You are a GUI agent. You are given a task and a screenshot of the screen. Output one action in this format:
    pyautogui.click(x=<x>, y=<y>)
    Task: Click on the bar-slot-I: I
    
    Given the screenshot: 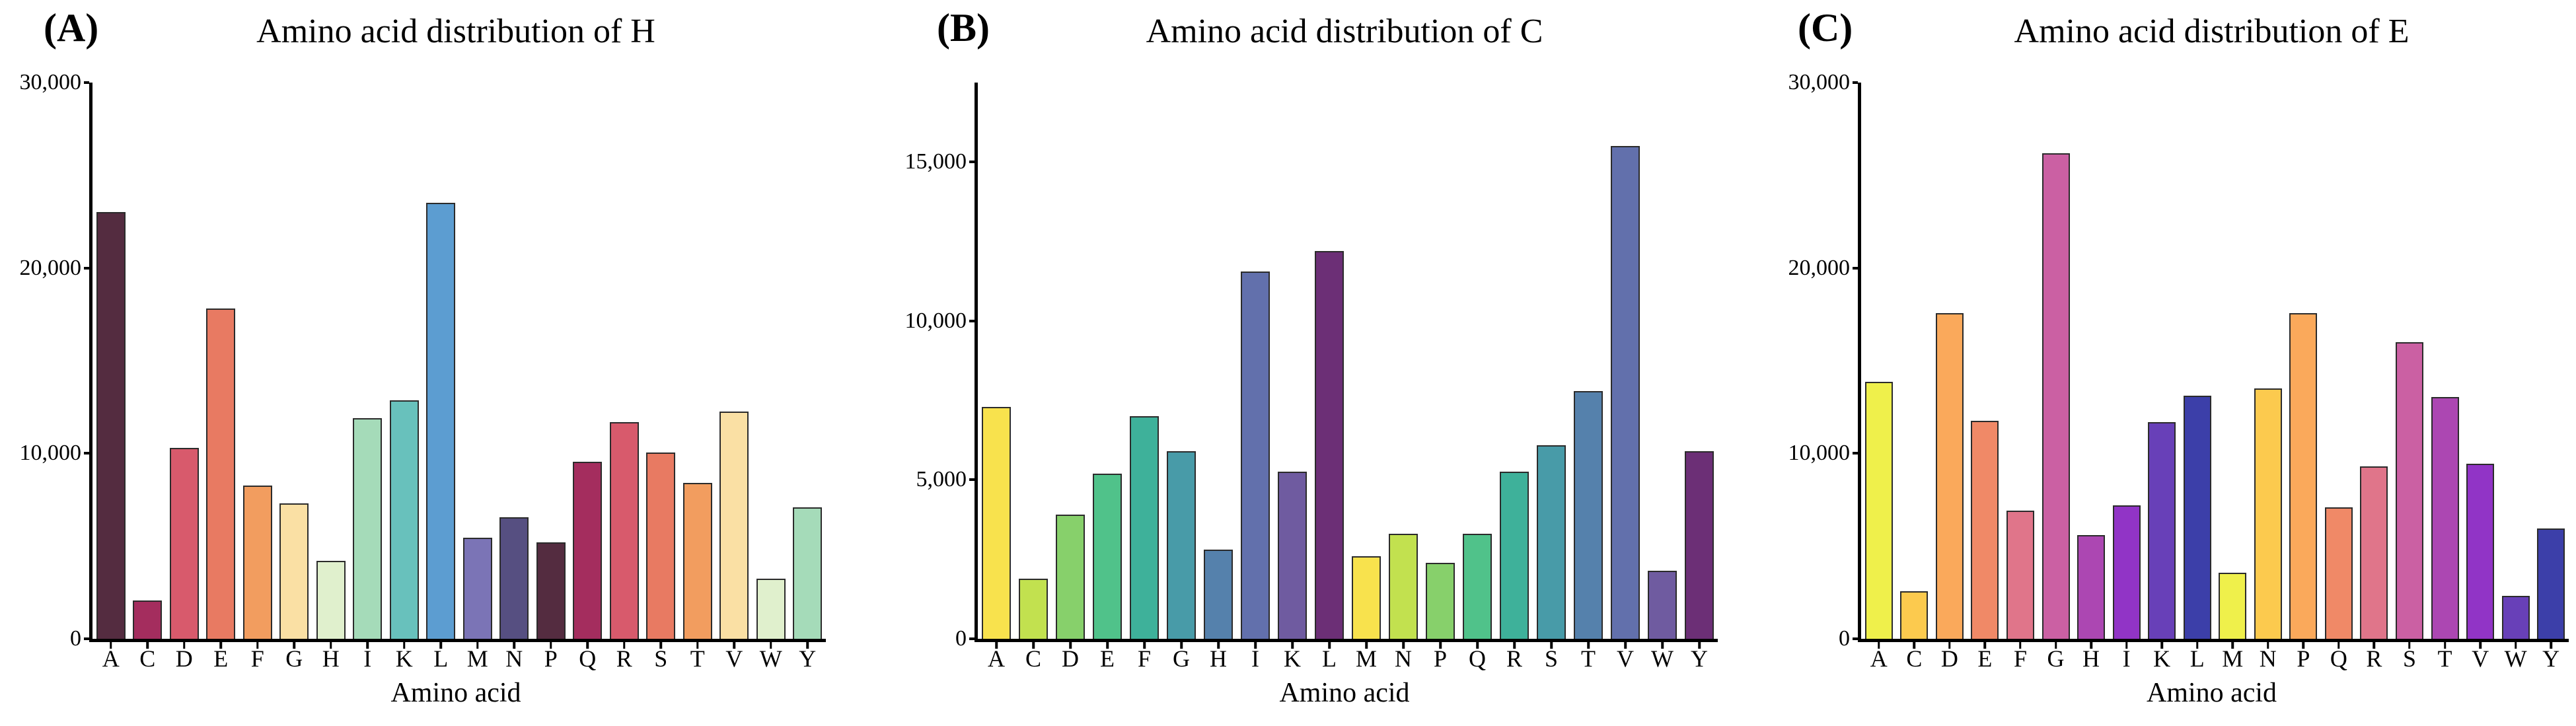 What is the action you would take?
    pyautogui.click(x=368, y=377)
    